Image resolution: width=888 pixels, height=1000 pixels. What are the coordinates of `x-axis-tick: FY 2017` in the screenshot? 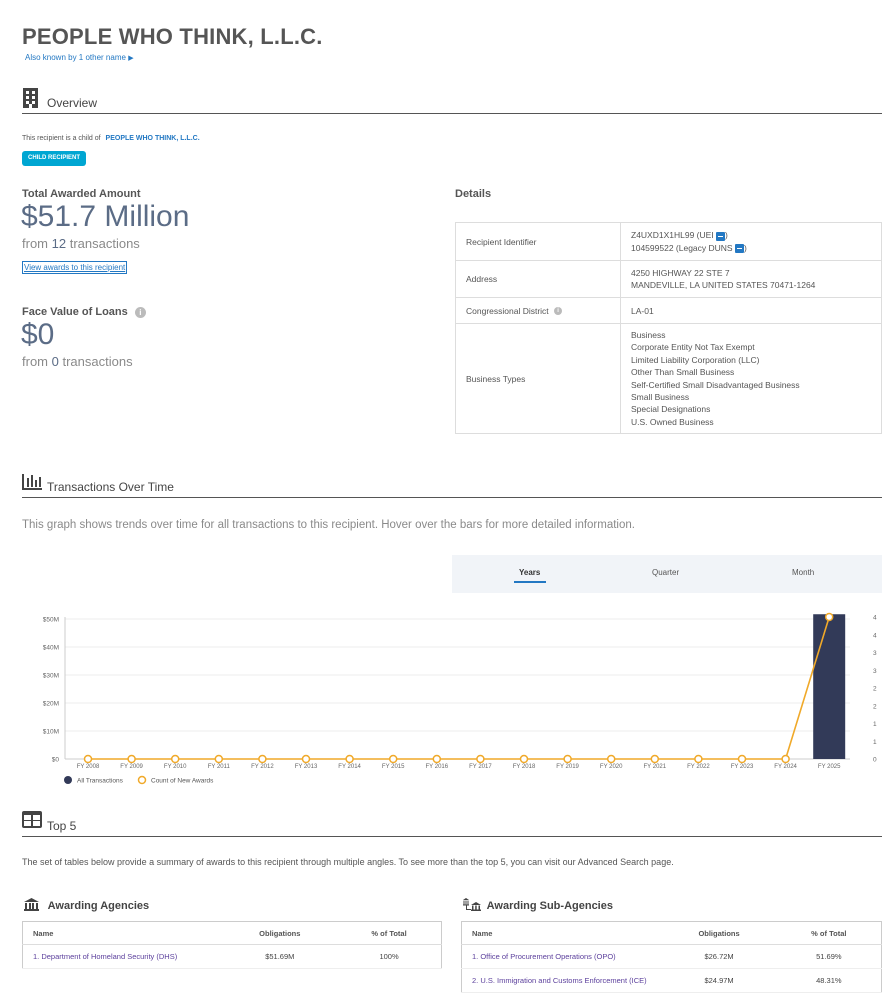 It's located at (480, 767).